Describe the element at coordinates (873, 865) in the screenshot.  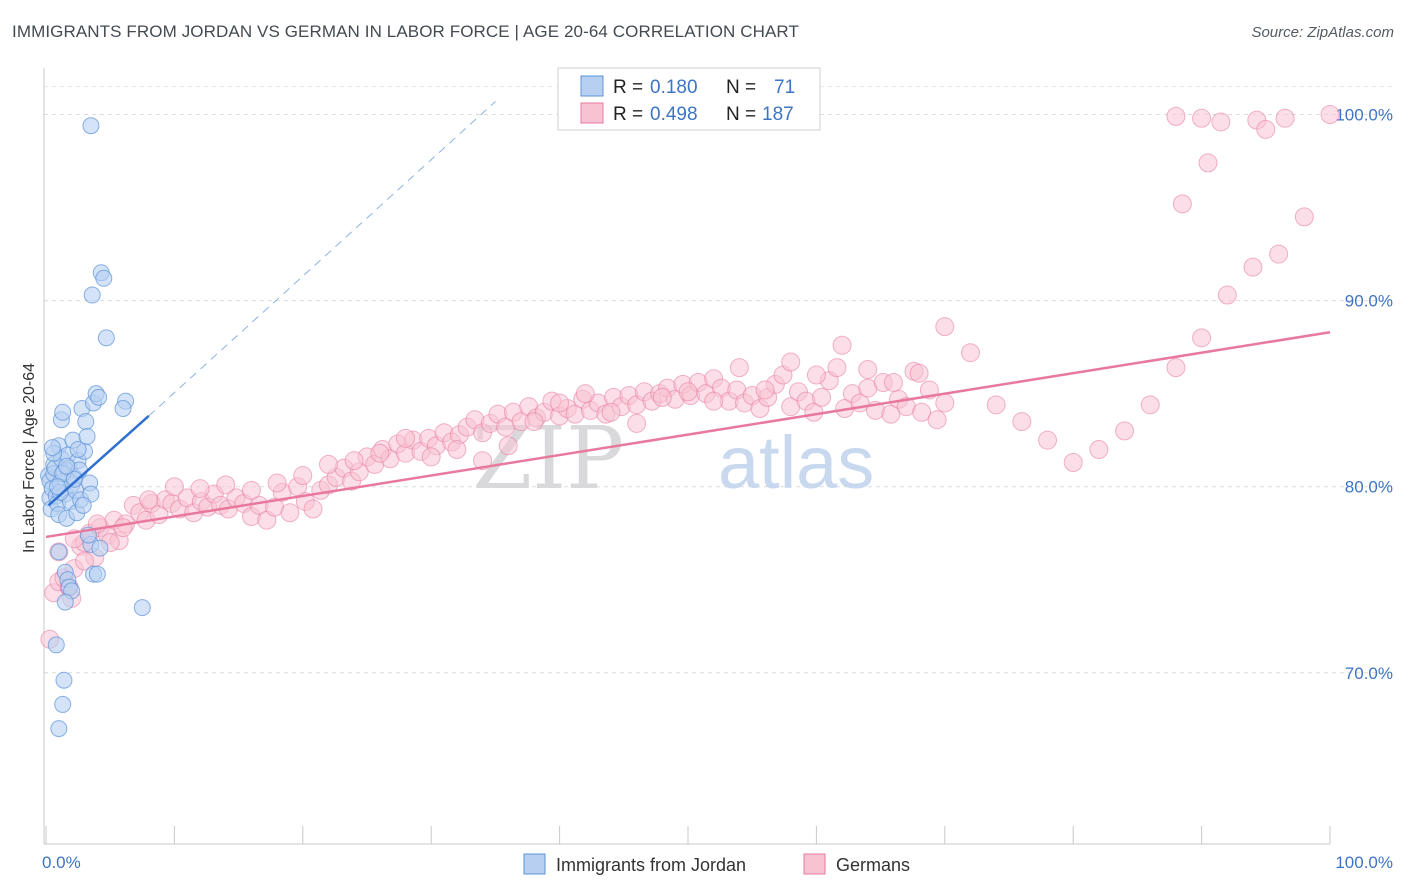
I see `bottom-legend-germans: Germans` at that location.